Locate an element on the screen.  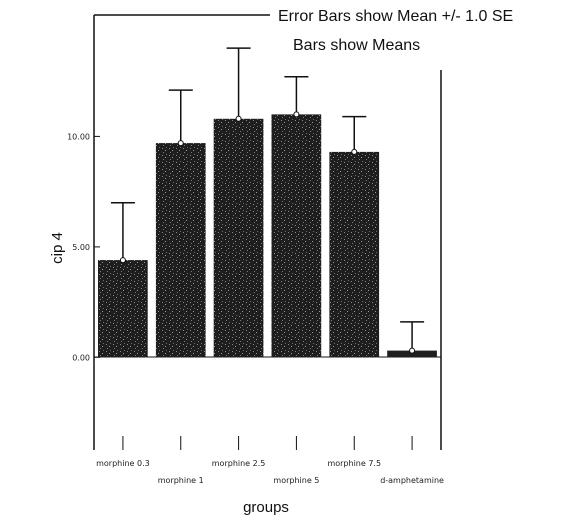
y-tick-label-1: 0.00 is located at coordinates (81, 357).